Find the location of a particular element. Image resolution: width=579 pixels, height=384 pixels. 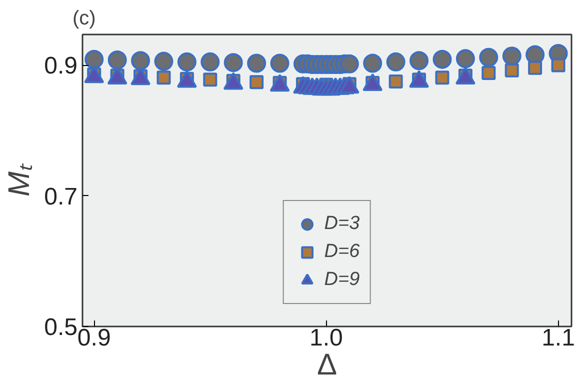

x-tick-label: 1.1 is located at coordinates (558, 338).